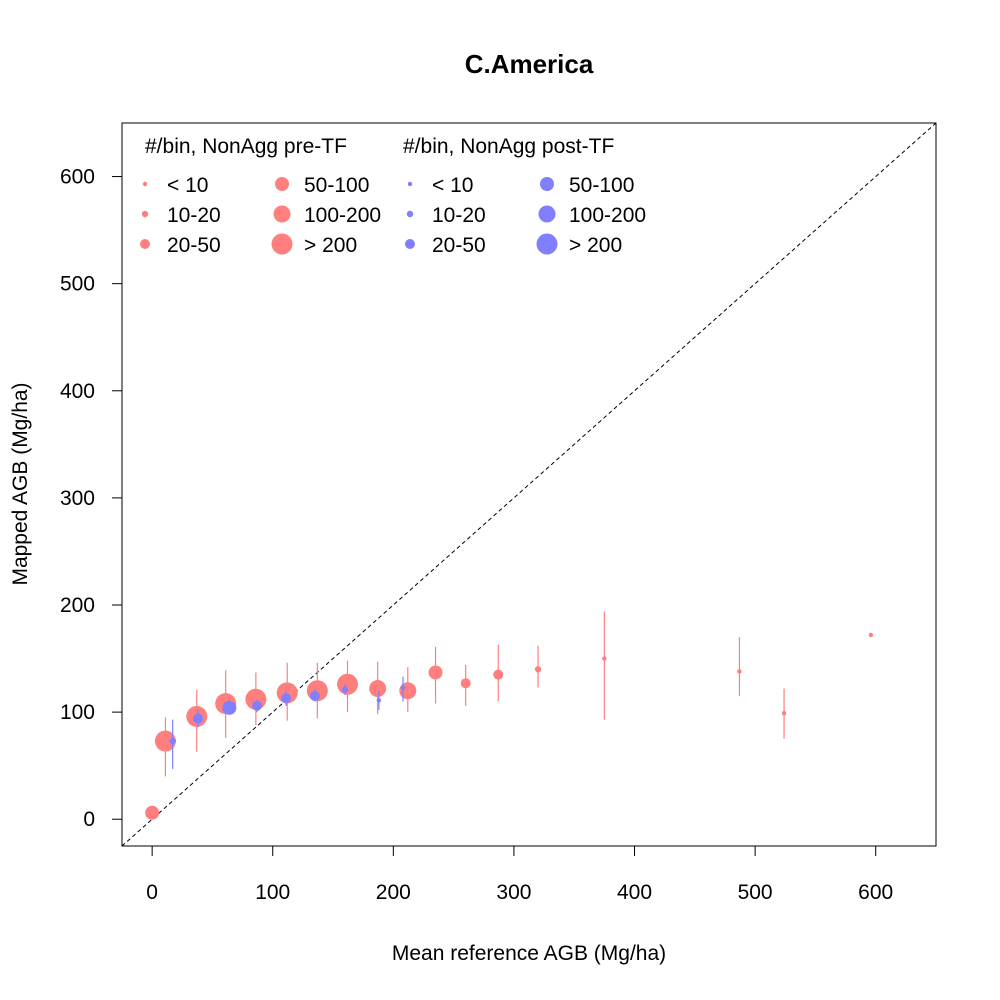 This screenshot has width=1000, height=1000. I want to click on chart-title: C.America, so click(529, 64).